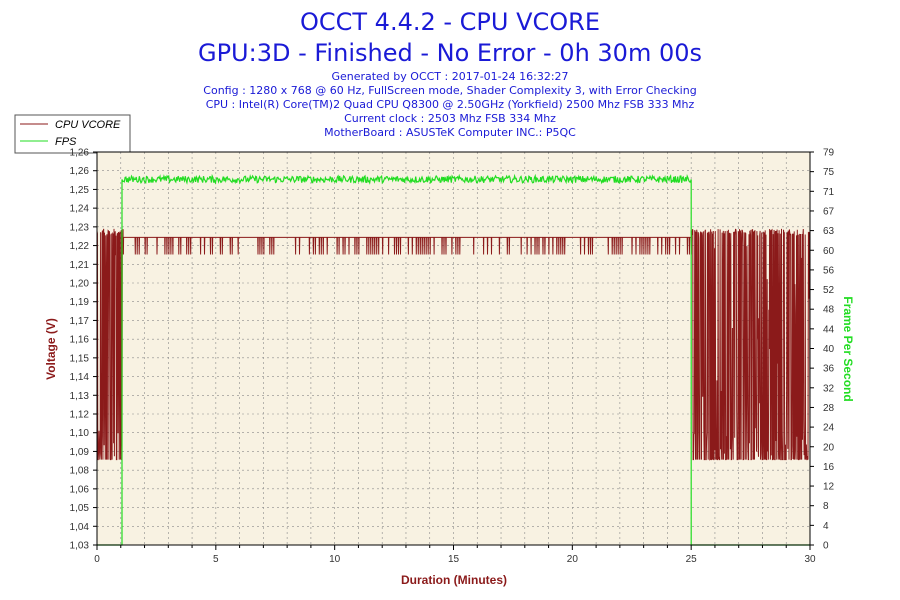 This screenshot has width=900, height=600. I want to click on y-left-tick-label: 1,24, so click(80, 209).